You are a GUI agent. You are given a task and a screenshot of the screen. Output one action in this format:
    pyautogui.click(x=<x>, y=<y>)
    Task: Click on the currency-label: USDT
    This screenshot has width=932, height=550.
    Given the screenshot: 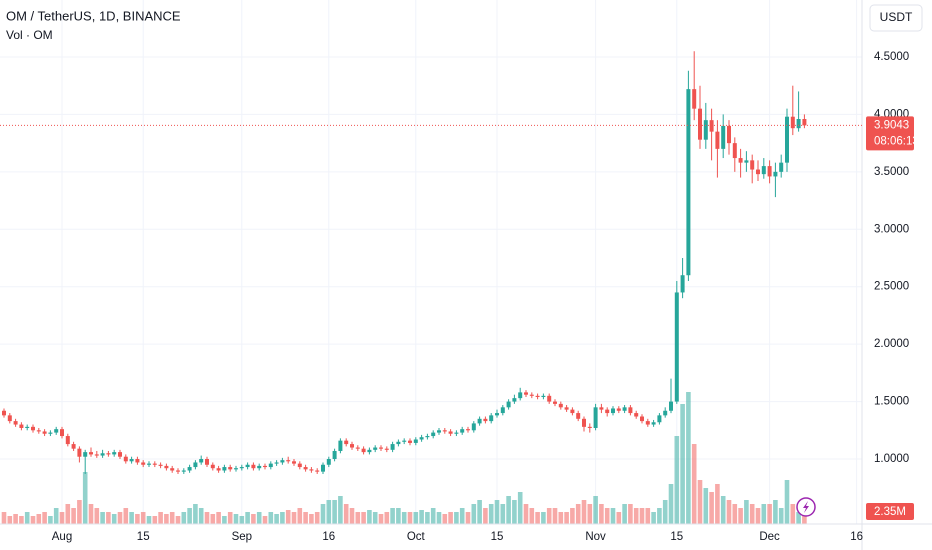 What is the action you would take?
    pyautogui.click(x=896, y=17)
    